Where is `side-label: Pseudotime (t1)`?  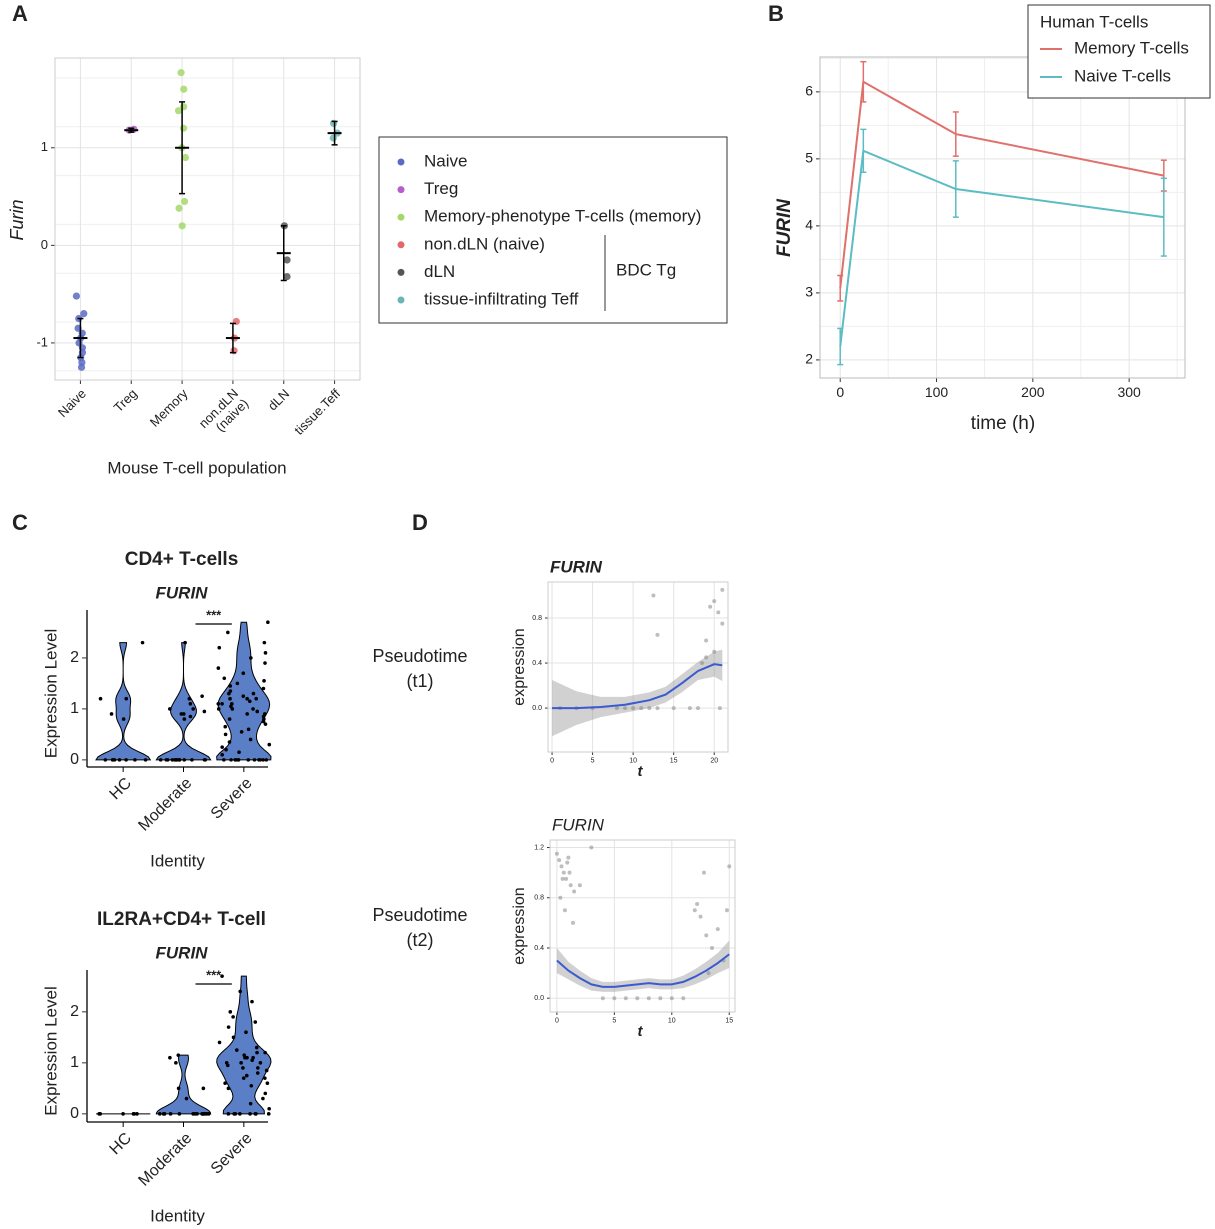 side-label: Pseudotime (t1) is located at coordinates (419, 668).